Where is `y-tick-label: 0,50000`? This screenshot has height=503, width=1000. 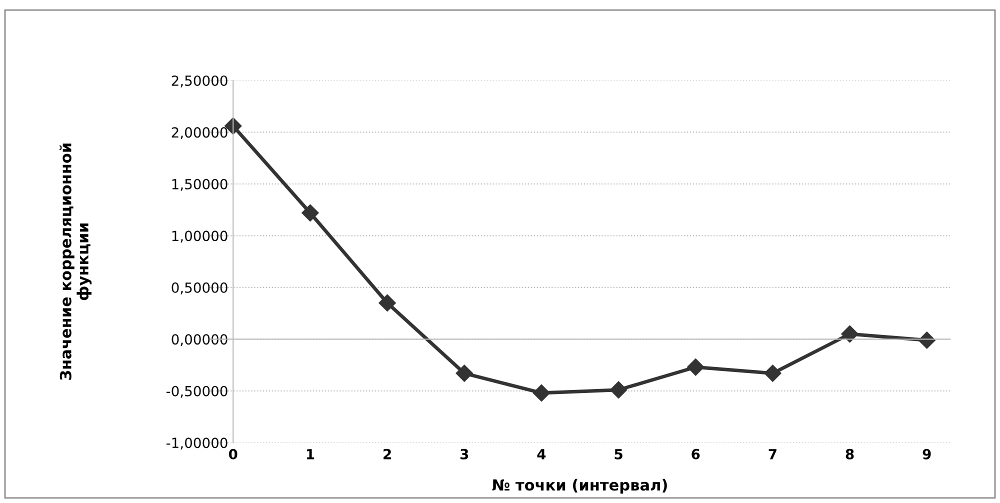
y-tick-label: 0,50000 is located at coordinates (200, 288).